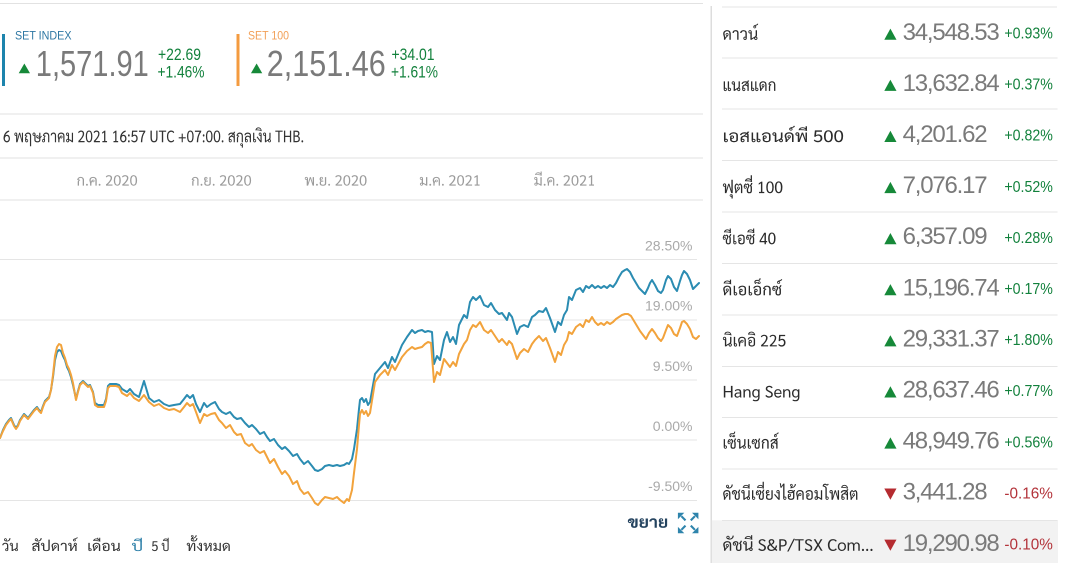 The width and height of the screenshot is (1069, 563). Describe the element at coordinates (951, 441) in the screenshot. I see `svg-text: 48,949.76` at that location.